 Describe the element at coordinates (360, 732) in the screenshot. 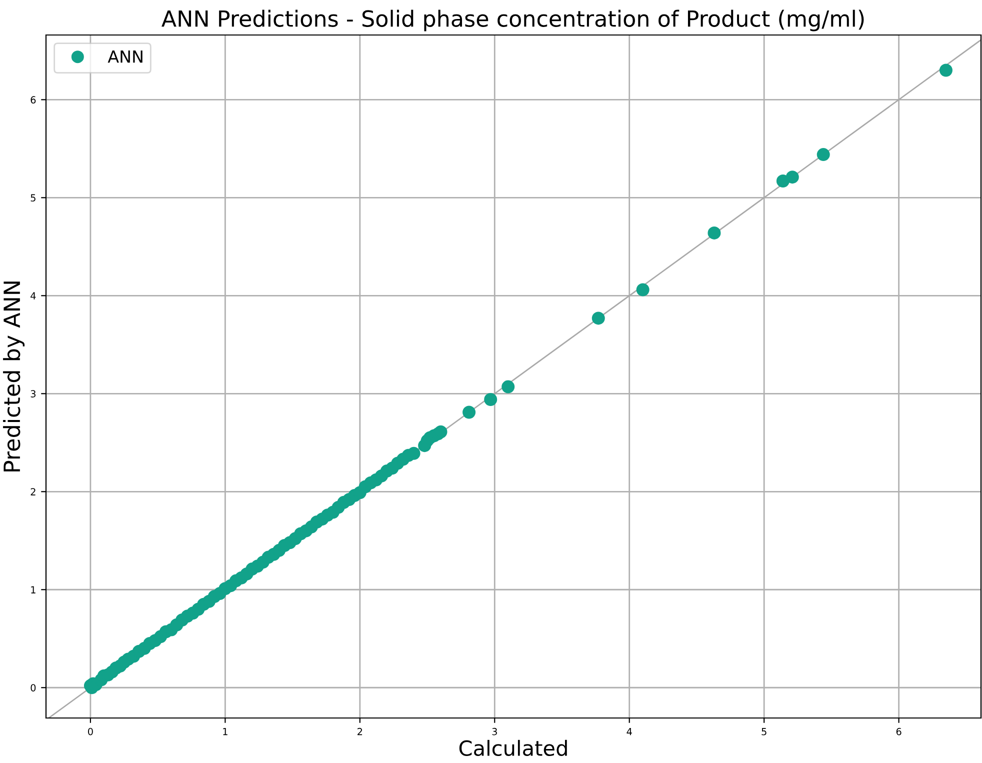

I see `x-tick-label: 2` at that location.